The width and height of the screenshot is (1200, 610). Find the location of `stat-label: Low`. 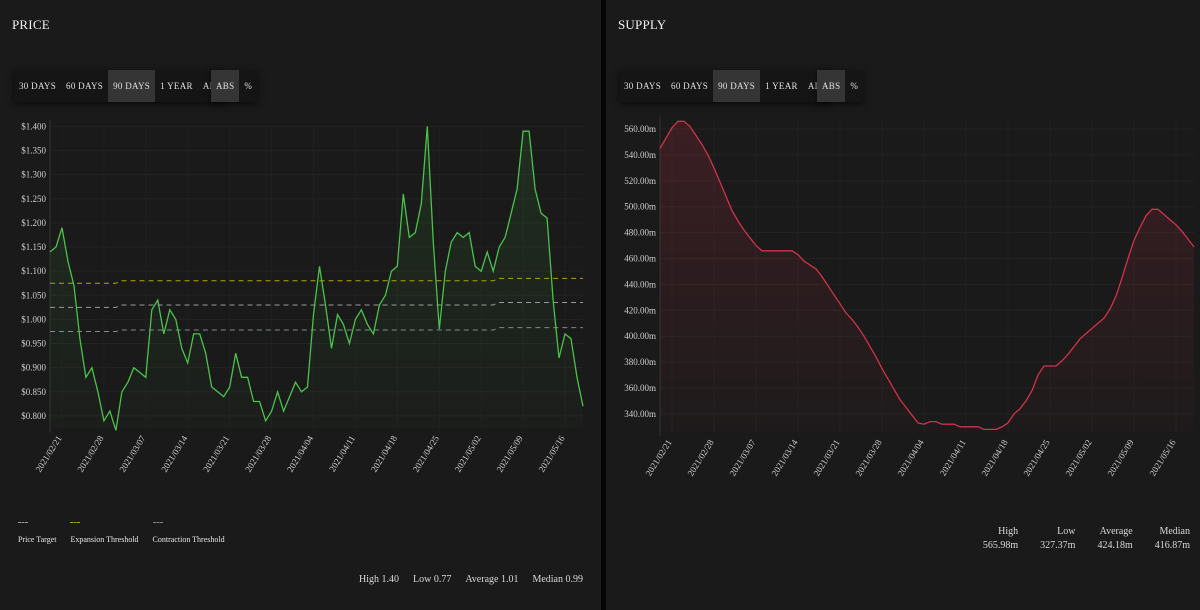

stat-label: Low is located at coordinates (1066, 531).